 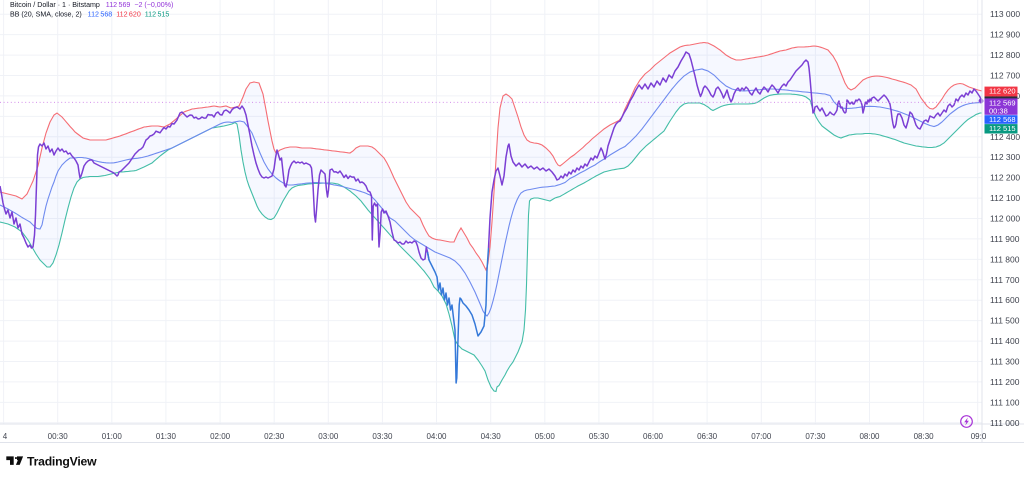 What do you see at coordinates (62, 462) in the screenshot?
I see `svg-text: TradingView` at bounding box center [62, 462].